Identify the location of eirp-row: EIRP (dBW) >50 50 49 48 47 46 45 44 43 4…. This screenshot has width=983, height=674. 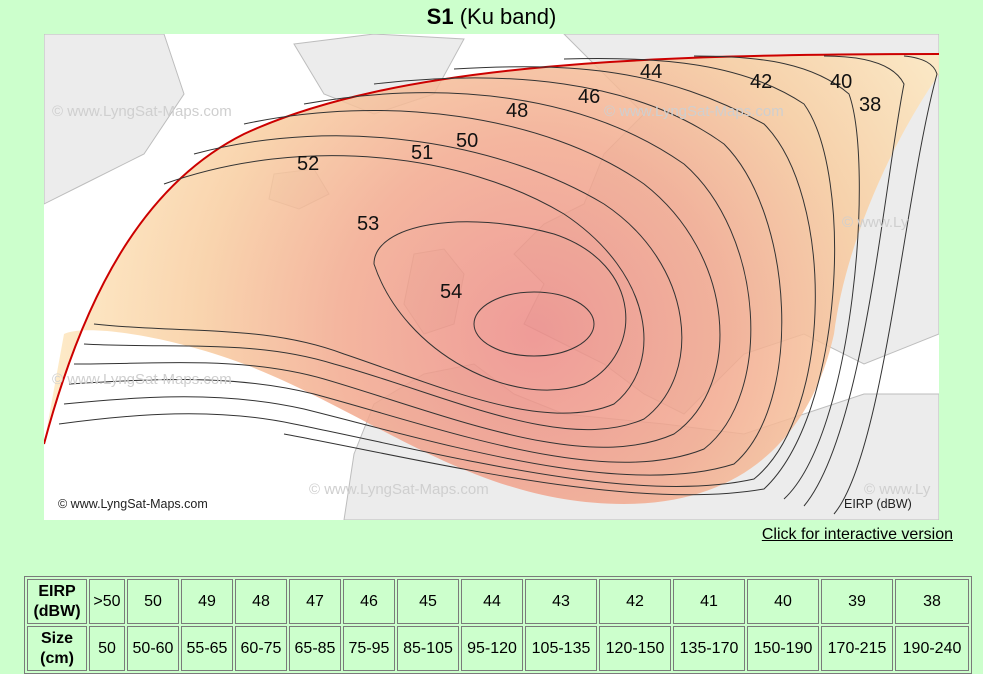
(498, 601).